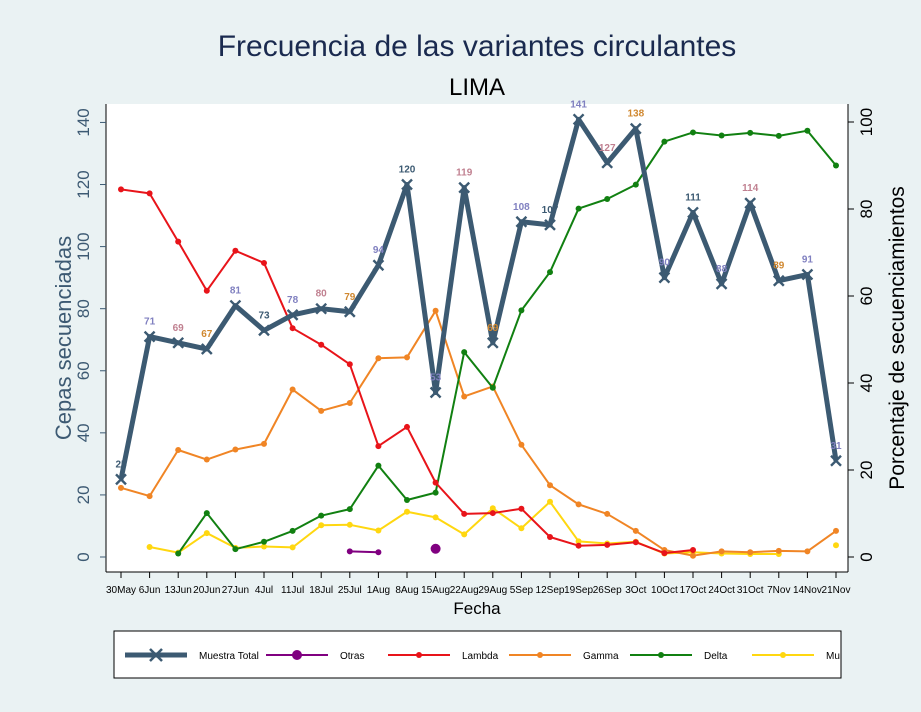 This screenshot has width=921, height=712. What do you see at coordinates (807, 590) in the screenshot?
I see `x-tick-label: 14Nov` at bounding box center [807, 590].